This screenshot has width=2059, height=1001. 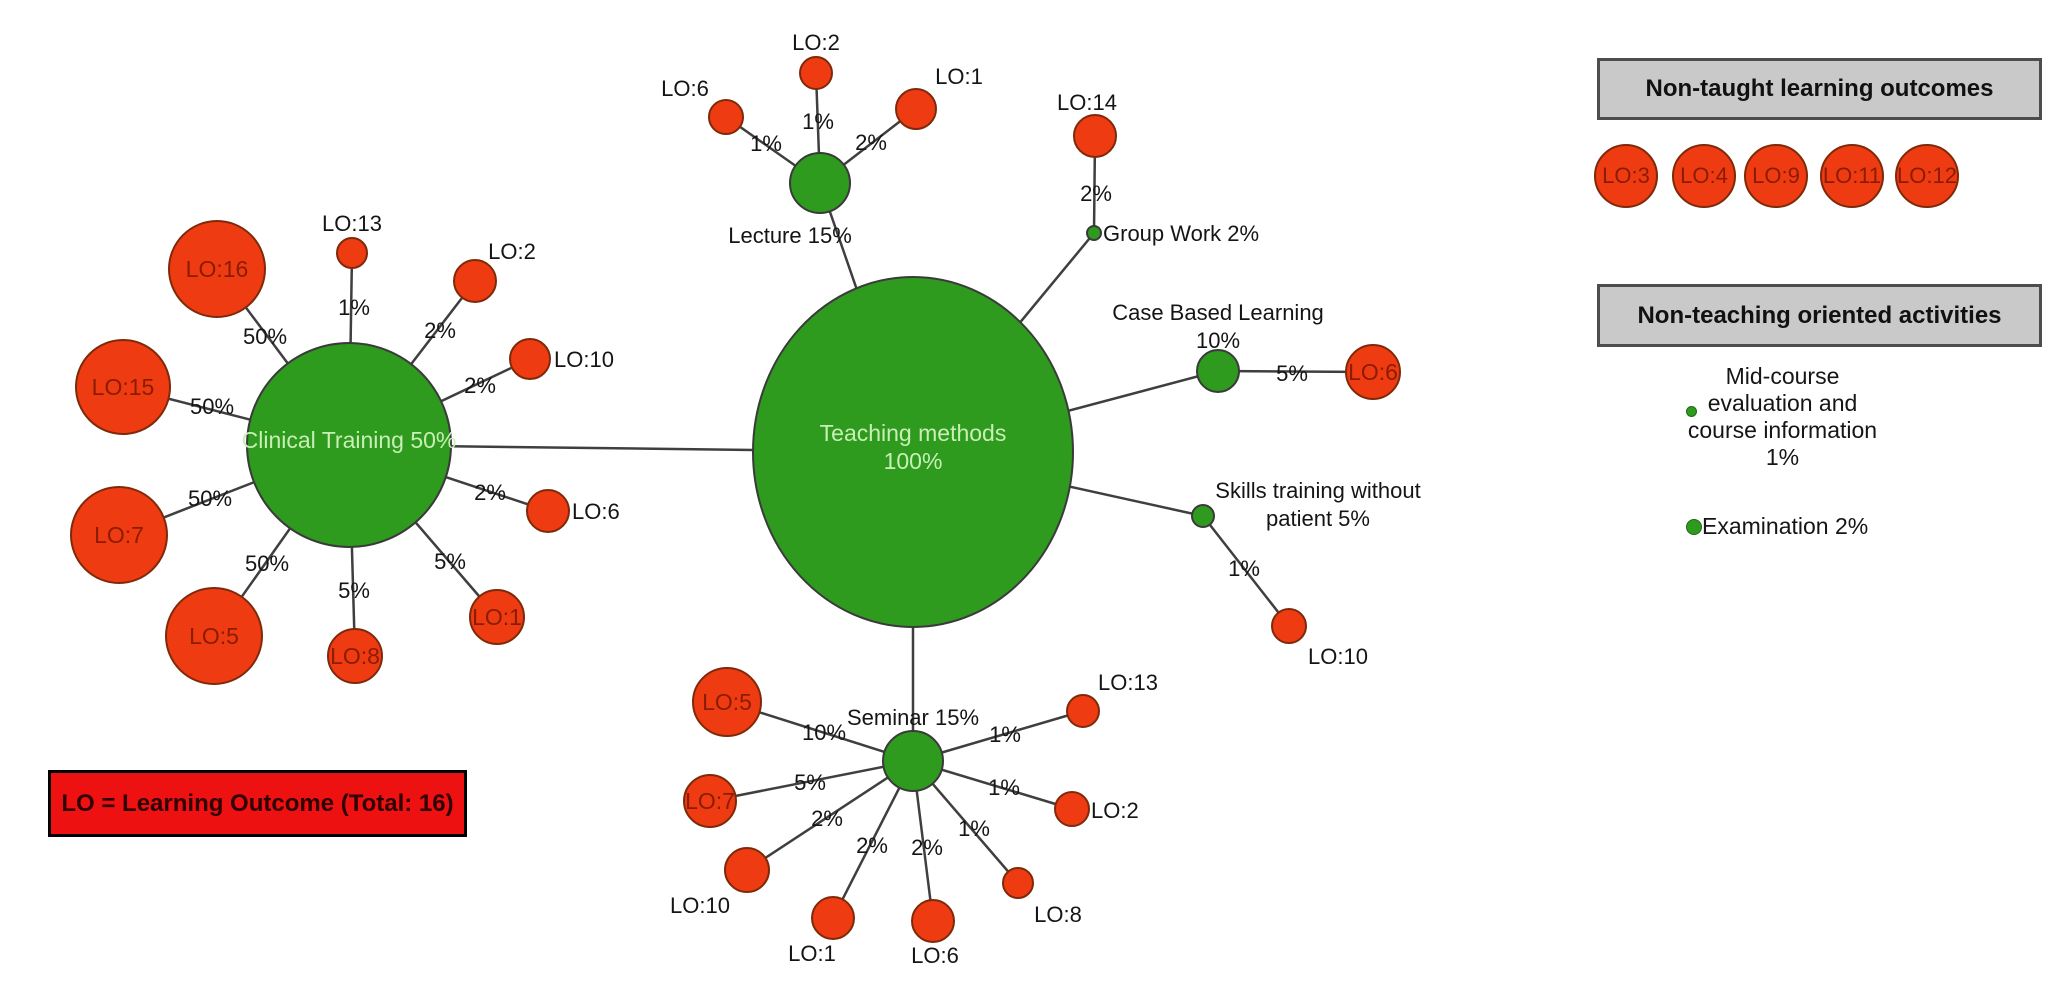 I want to click on node-lo1_c, so click(x=497, y=617).